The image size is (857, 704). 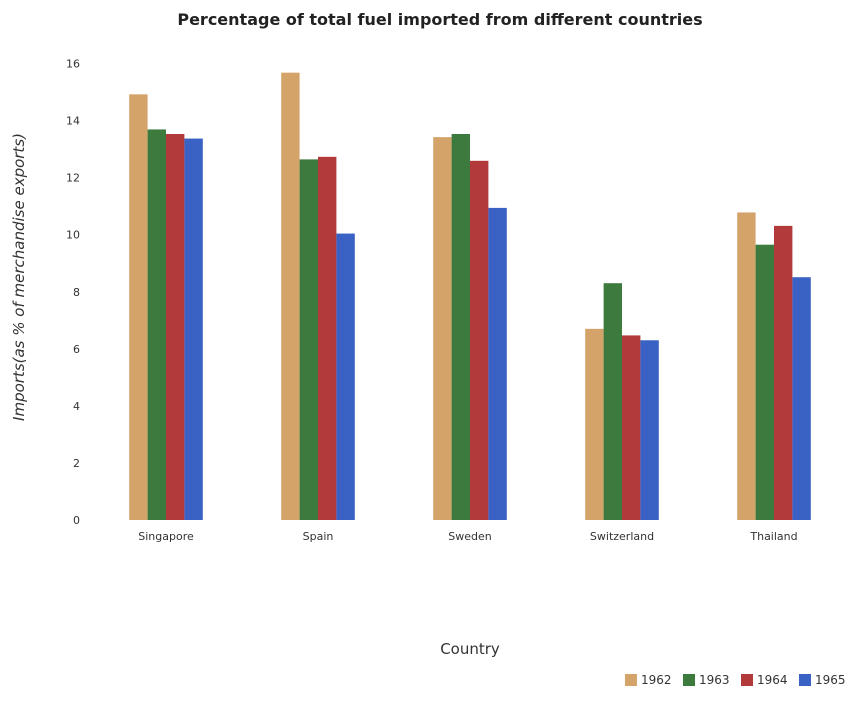 I want to click on legend-swatch-1964, so click(x=747, y=680).